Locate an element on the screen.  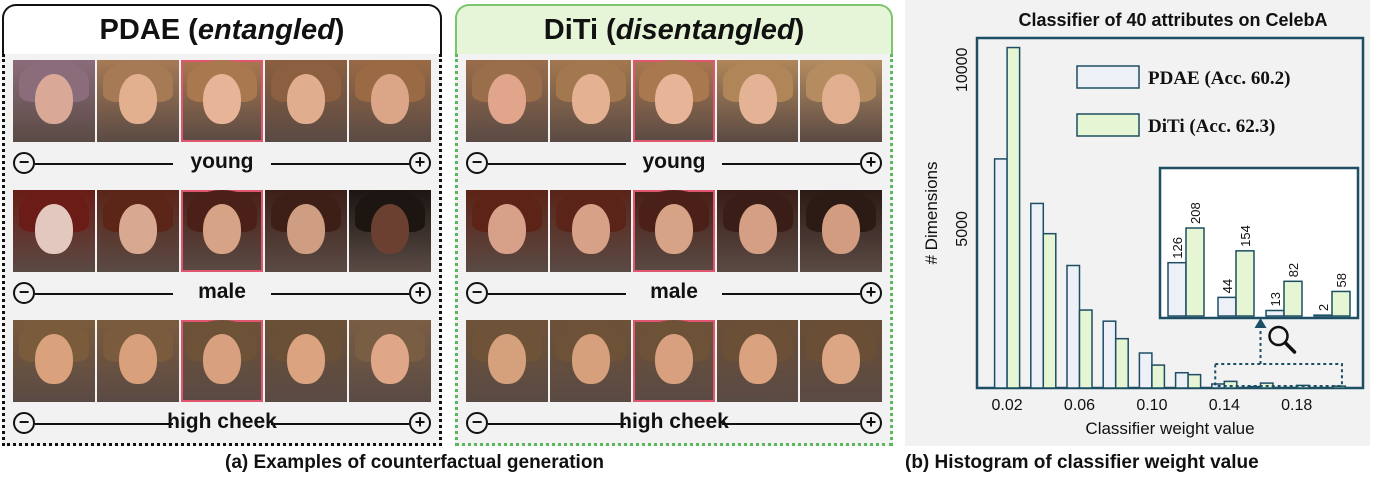
y-tick-label: 5000 is located at coordinates (962, 229).